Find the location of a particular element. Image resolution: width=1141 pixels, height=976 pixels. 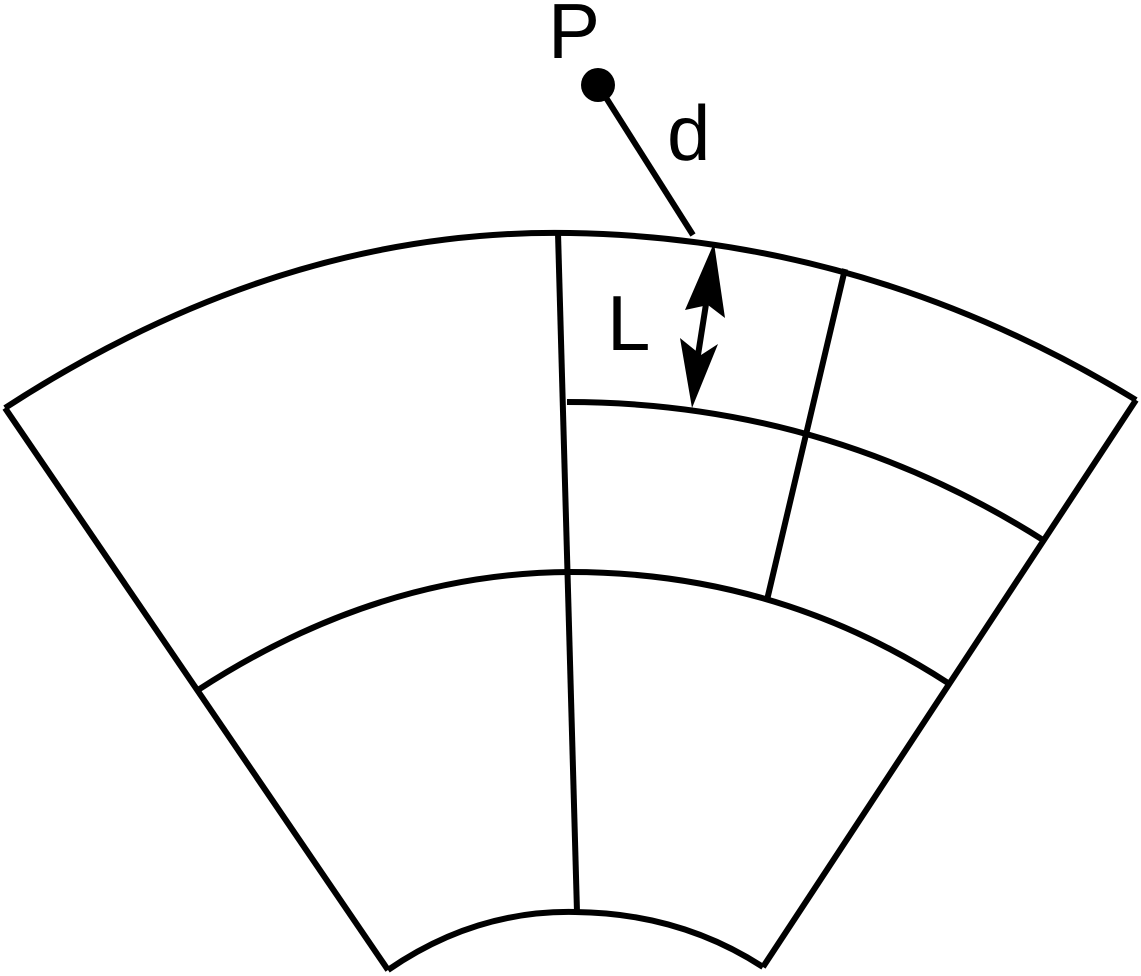

refined-arc is located at coordinates (805, 471).